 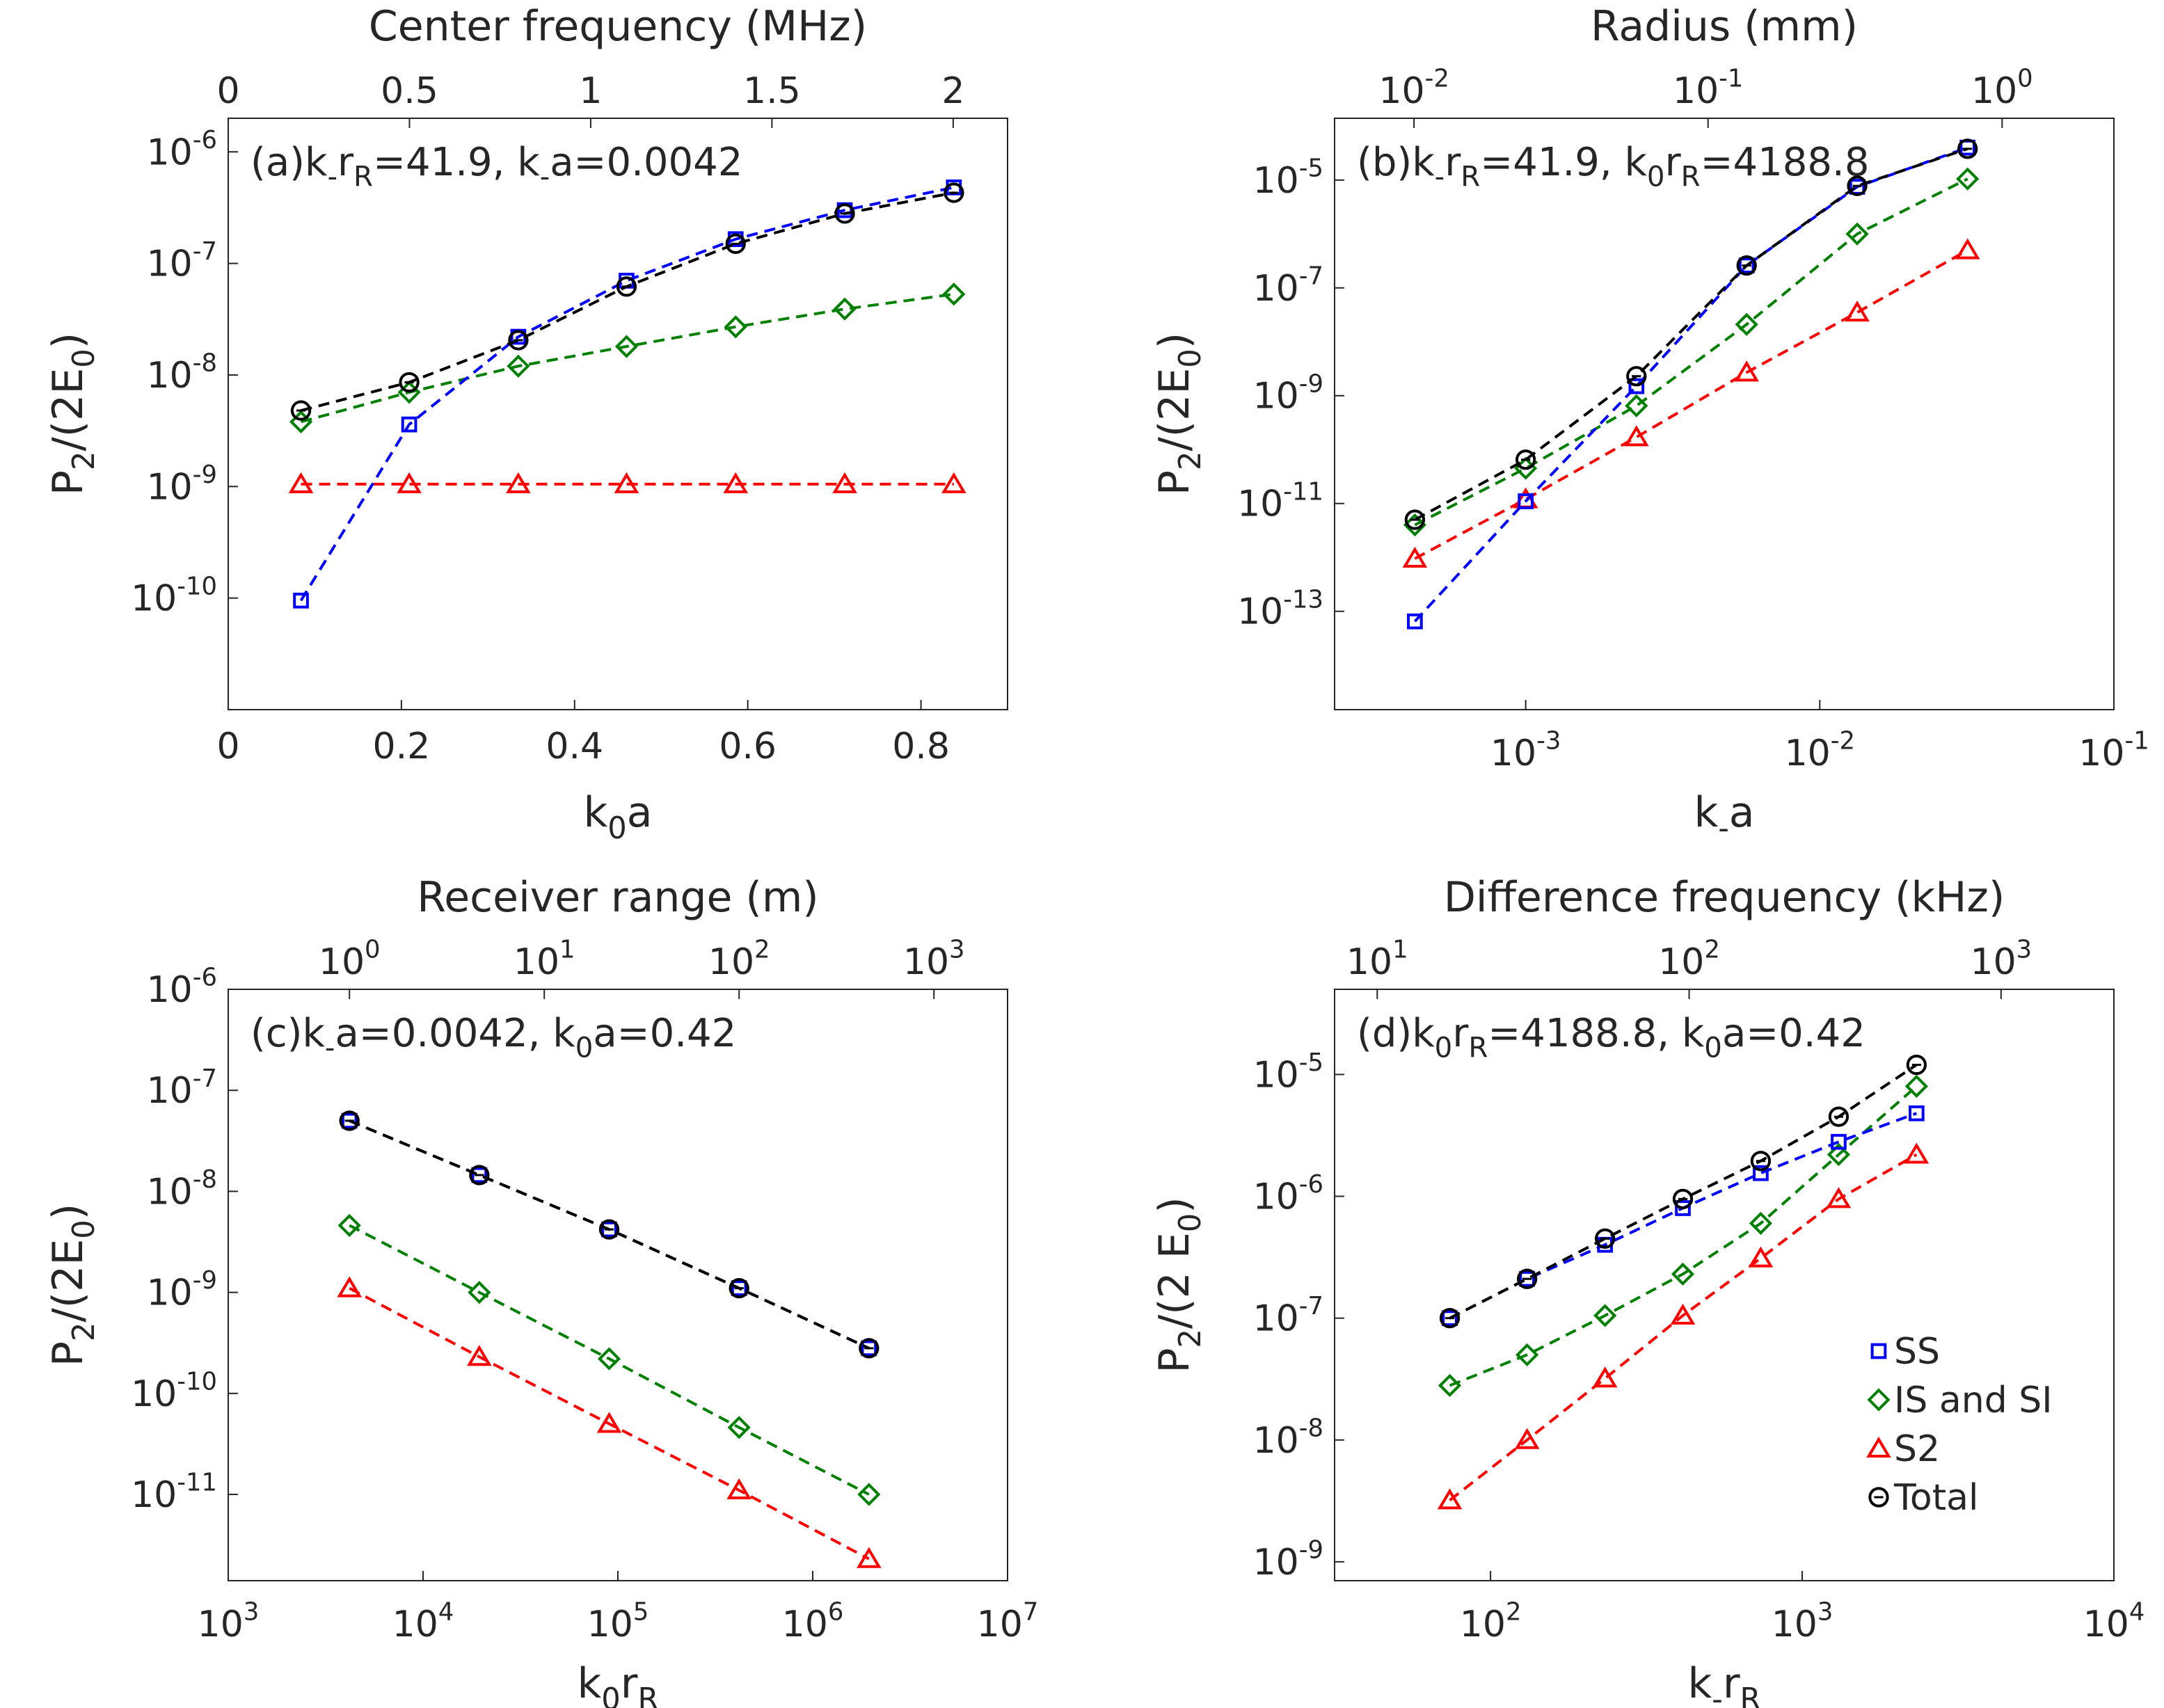 What do you see at coordinates (617, 817) in the screenshot?
I see `x-axis-label: k0a` at bounding box center [617, 817].